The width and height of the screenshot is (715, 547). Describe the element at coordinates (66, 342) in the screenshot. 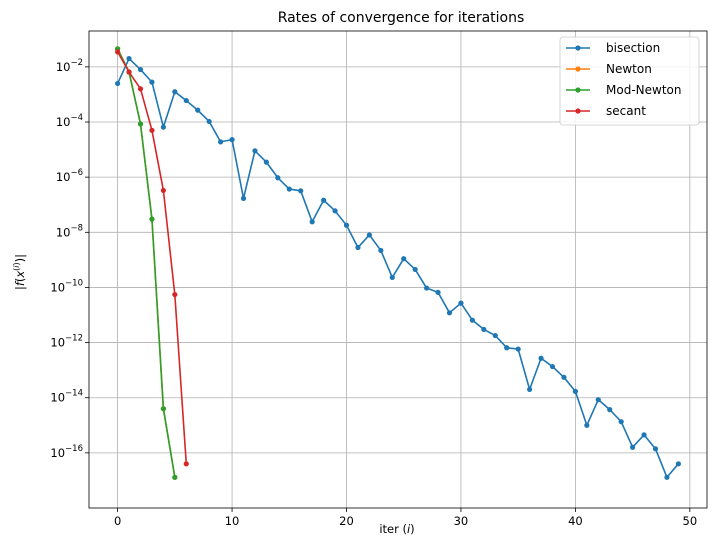

I see `y-tick-label: 10⁻¹²` at that location.